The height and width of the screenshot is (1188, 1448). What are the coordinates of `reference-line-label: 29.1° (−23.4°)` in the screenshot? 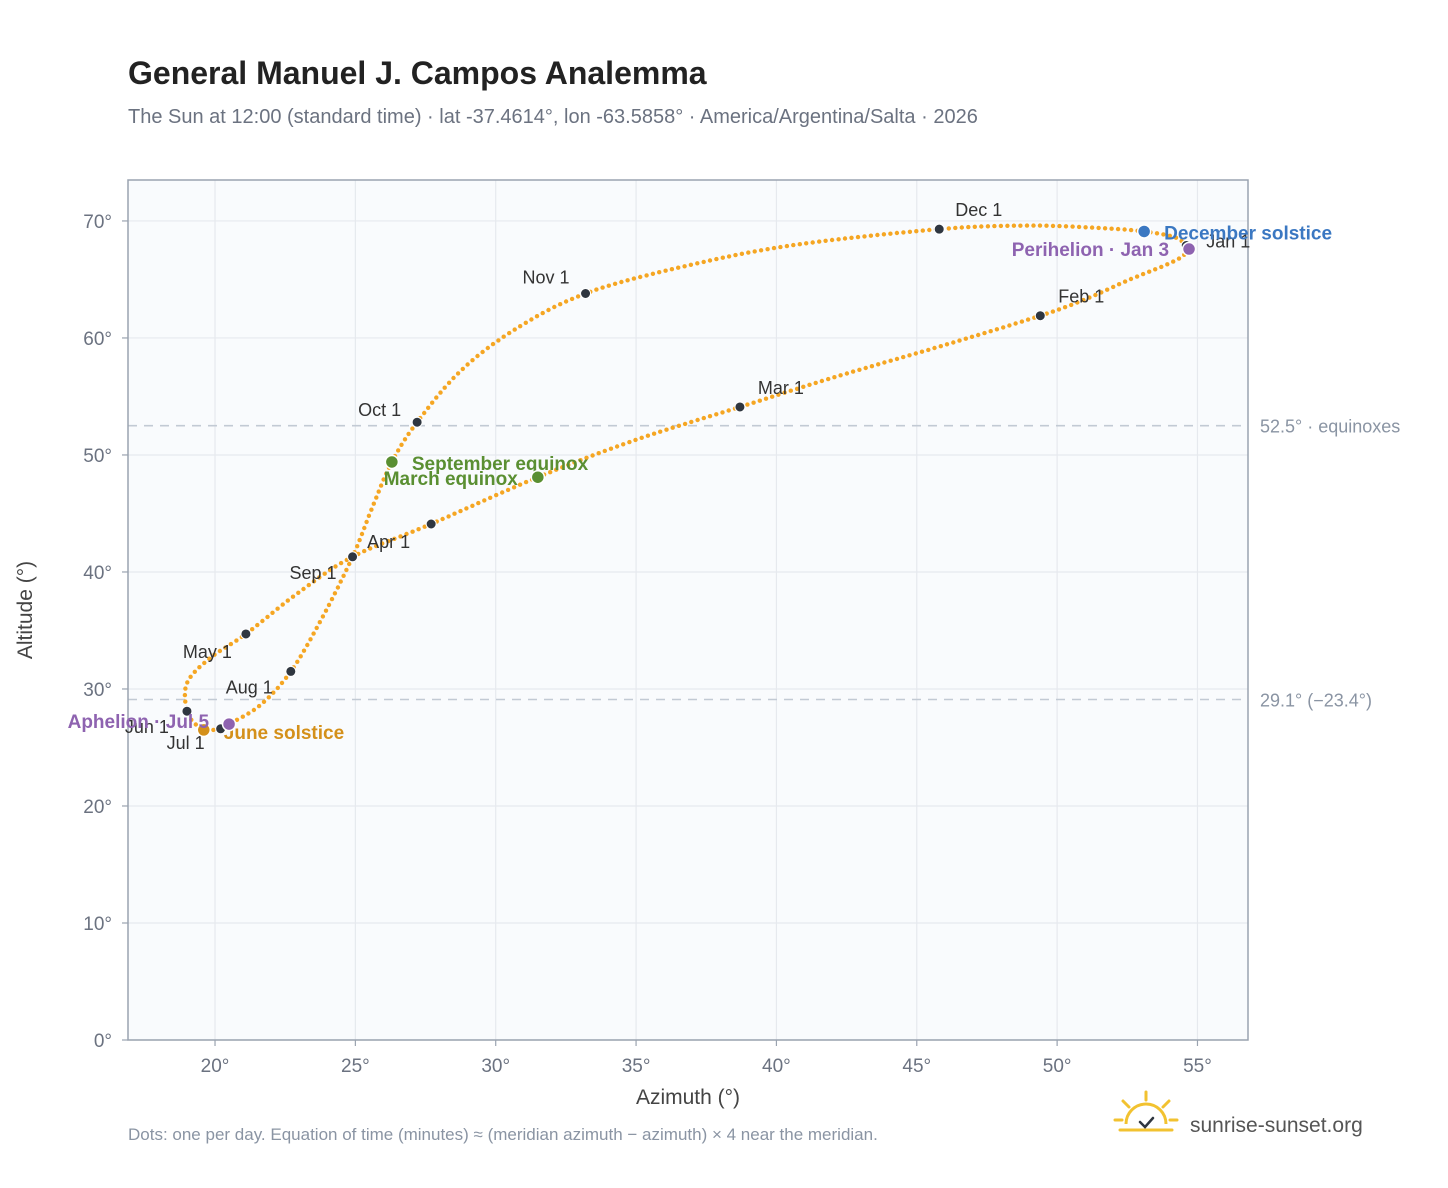 It's located at (1316, 701).